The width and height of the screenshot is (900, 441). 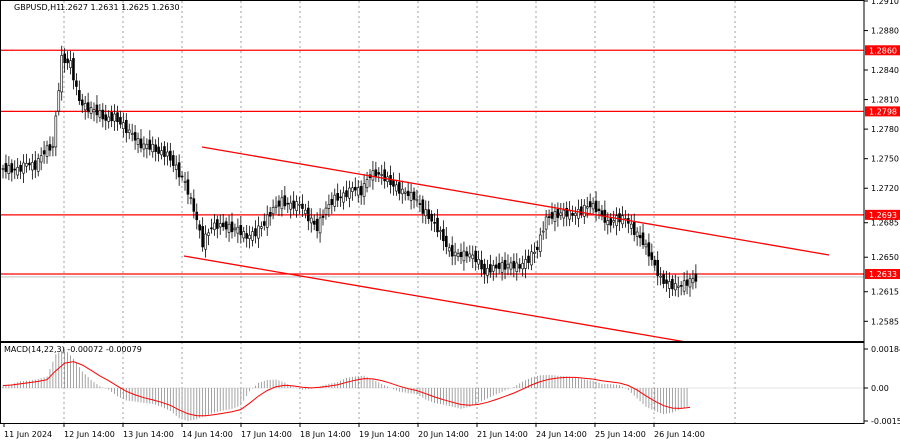 What do you see at coordinates (885, 321) in the screenshot?
I see `y-tick-label: 1.2585` at bounding box center [885, 321].